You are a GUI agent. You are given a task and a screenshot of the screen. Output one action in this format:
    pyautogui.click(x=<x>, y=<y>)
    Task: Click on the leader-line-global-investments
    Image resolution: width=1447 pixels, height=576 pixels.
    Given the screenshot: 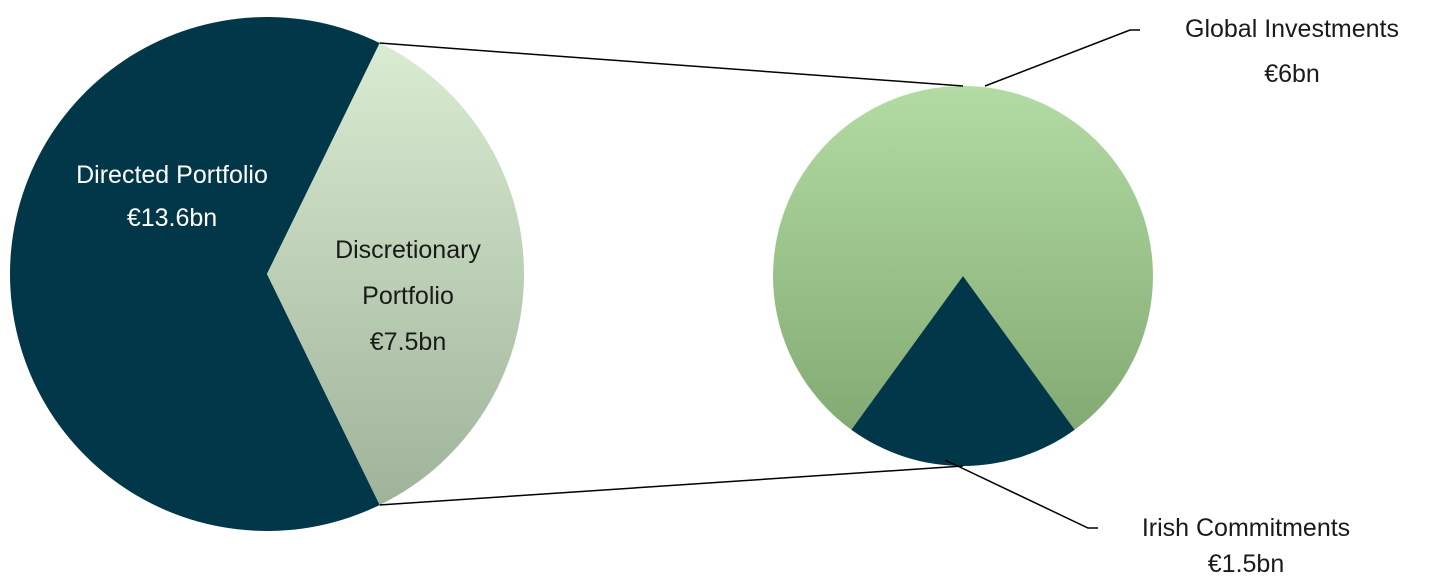 What is the action you would take?
    pyautogui.click(x=1062, y=58)
    